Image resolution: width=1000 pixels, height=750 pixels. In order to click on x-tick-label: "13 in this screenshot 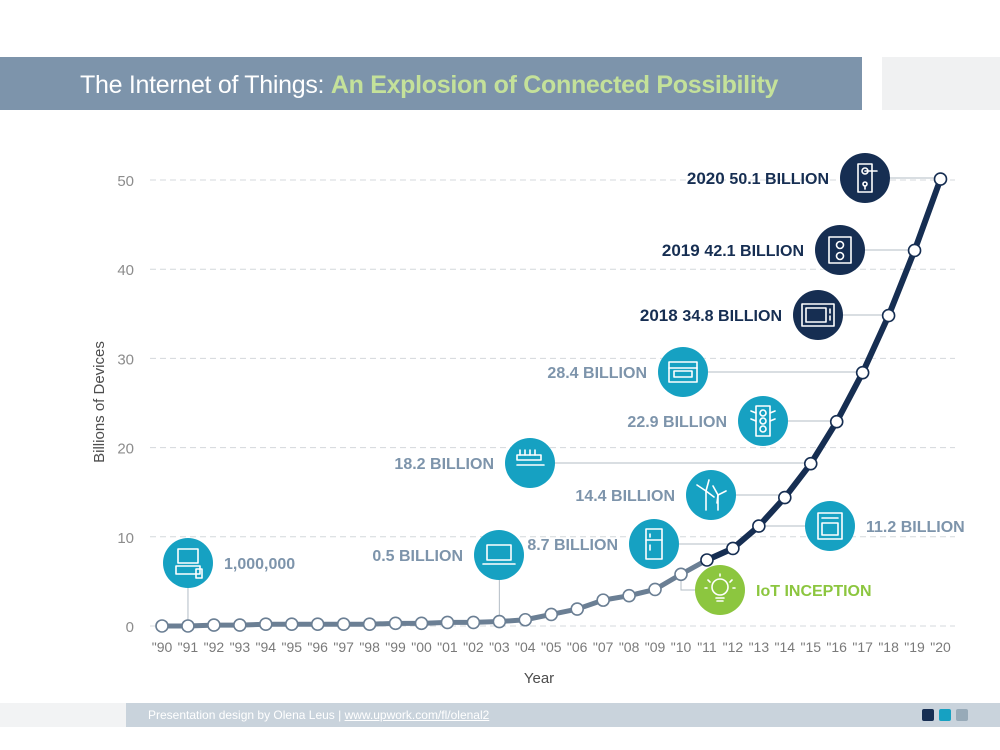, I will do `click(759, 647)`.